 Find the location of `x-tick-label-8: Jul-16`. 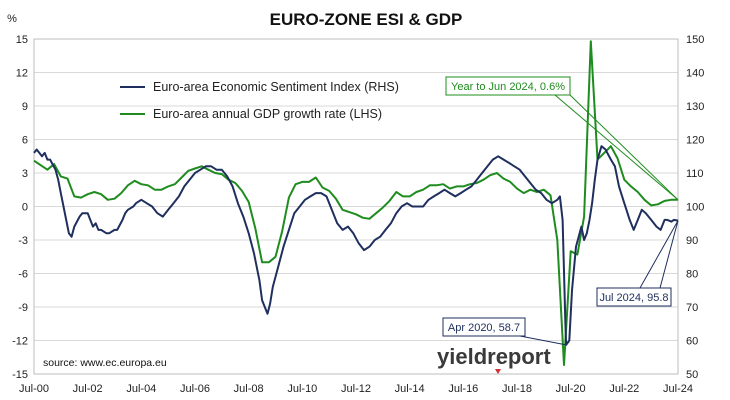

x-tick-label-8: Jul-16 is located at coordinates (463, 389).